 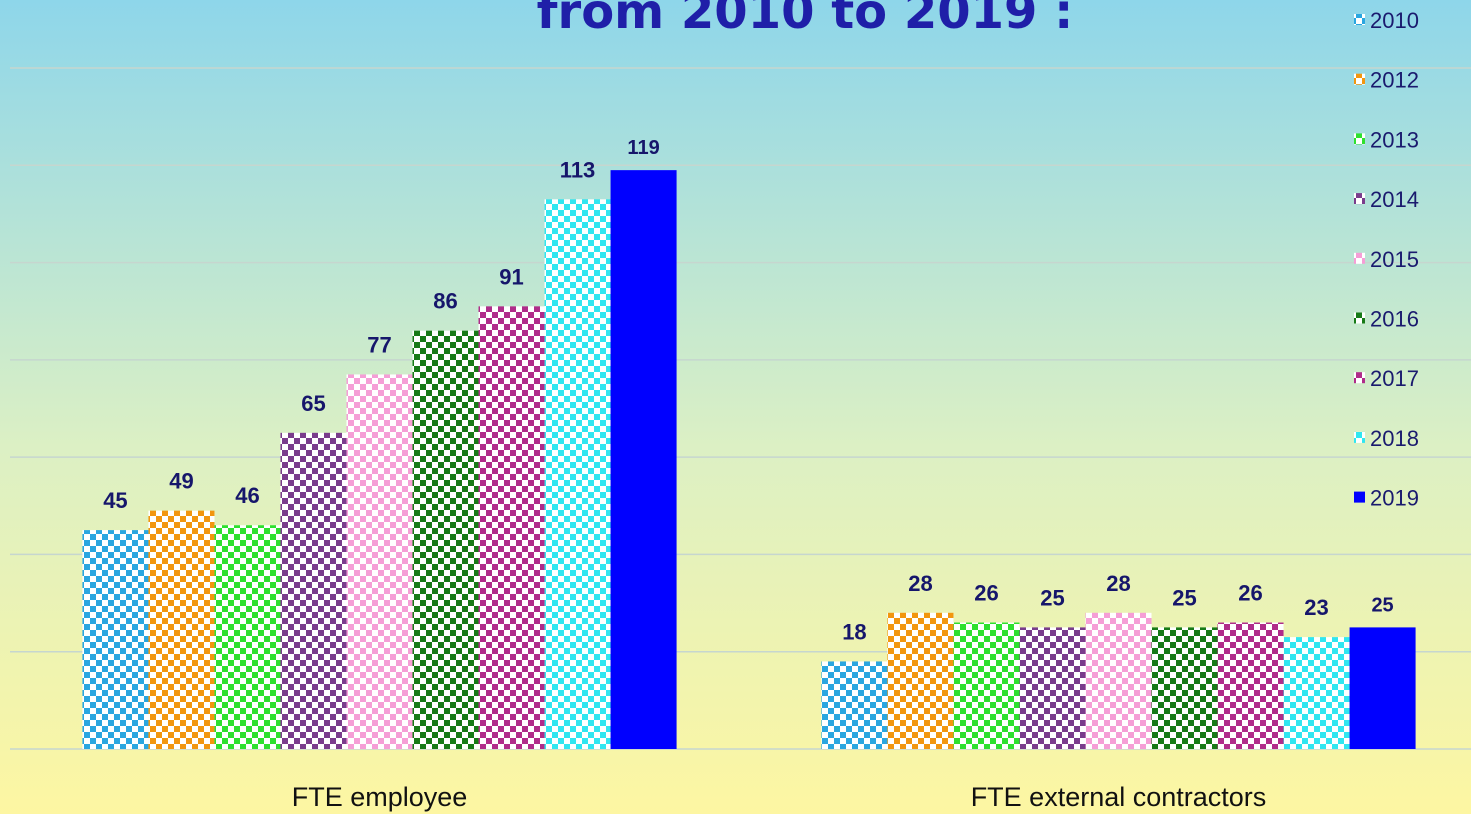 I want to click on legend-label: 2019, so click(x=1394, y=498).